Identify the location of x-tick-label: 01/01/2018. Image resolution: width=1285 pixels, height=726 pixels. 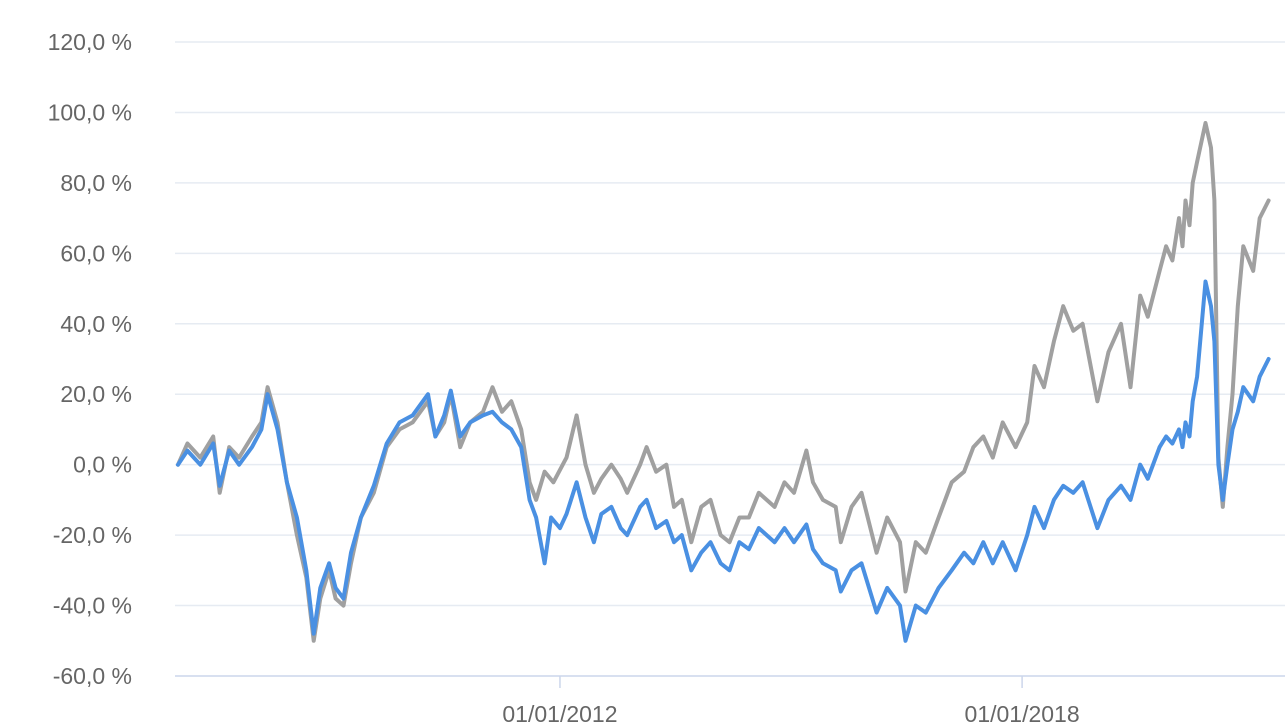
(1022, 713).